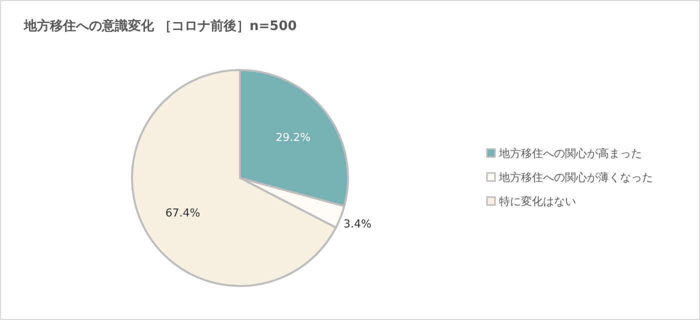  Describe the element at coordinates (570, 153) in the screenshot. I see `legend-label: 地方移住への関心が高まった` at that location.